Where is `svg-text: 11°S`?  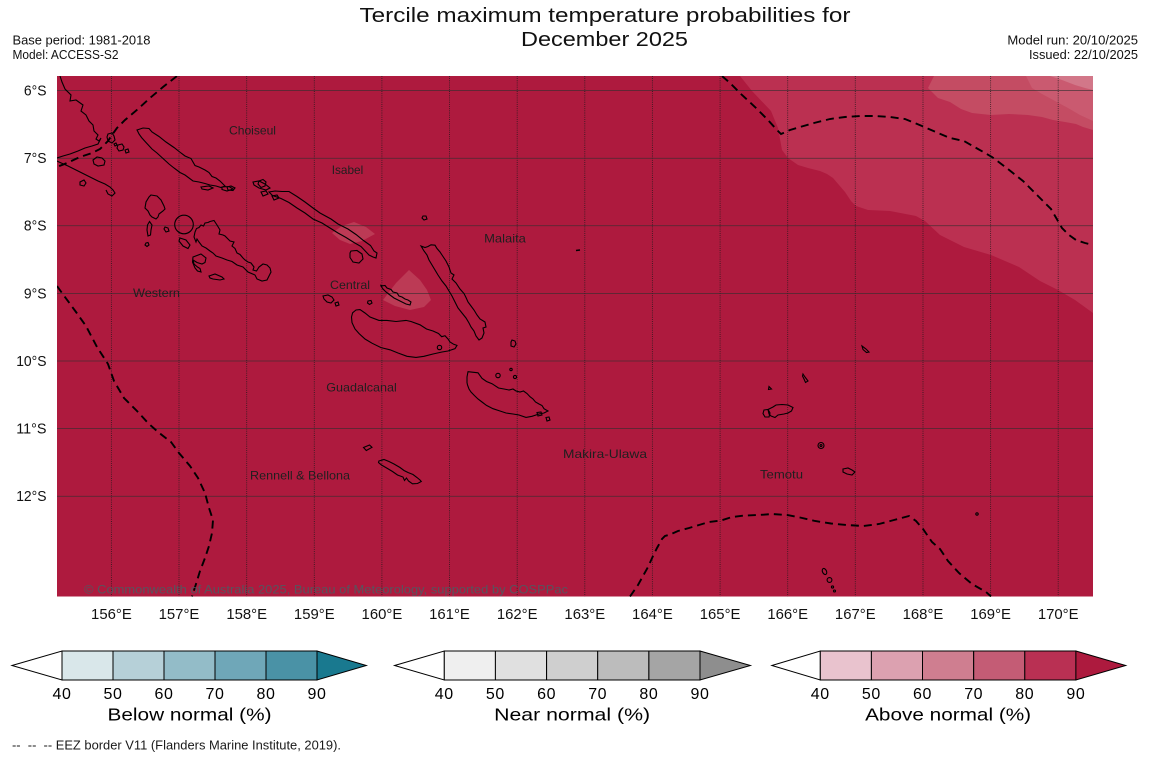 svg-text: 11°S is located at coordinates (31, 430).